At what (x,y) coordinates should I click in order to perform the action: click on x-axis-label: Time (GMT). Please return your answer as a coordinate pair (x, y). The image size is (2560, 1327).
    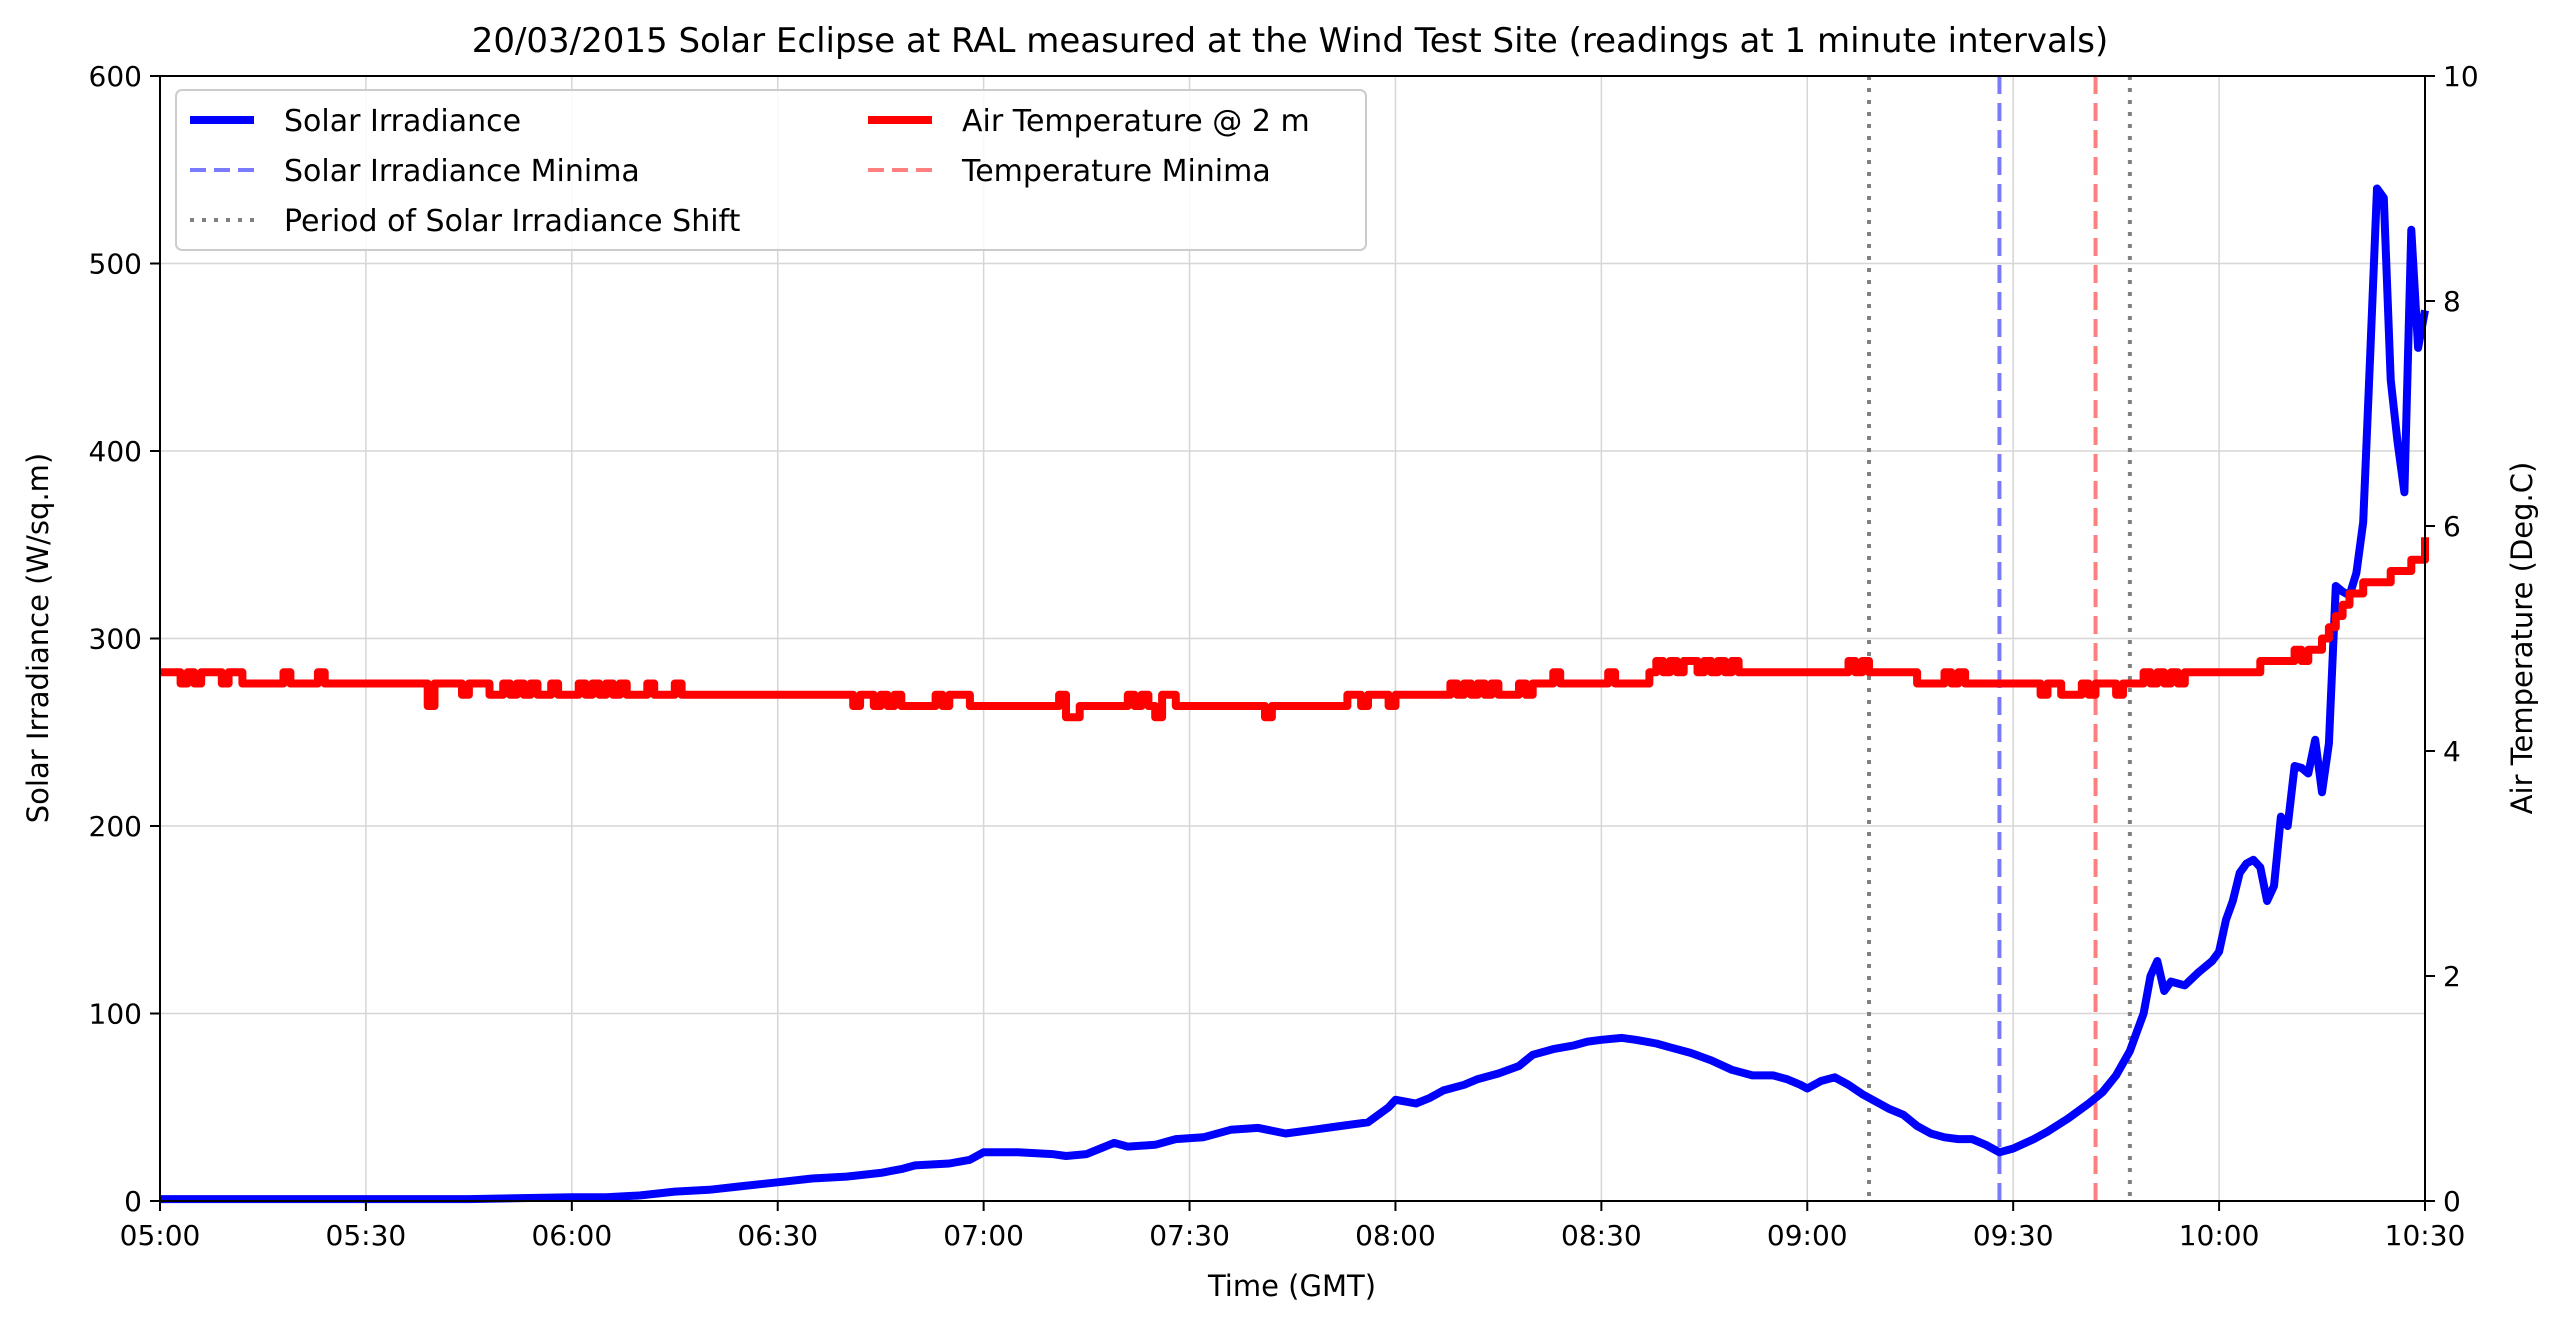
    Looking at the image, I should click on (1291, 1286).